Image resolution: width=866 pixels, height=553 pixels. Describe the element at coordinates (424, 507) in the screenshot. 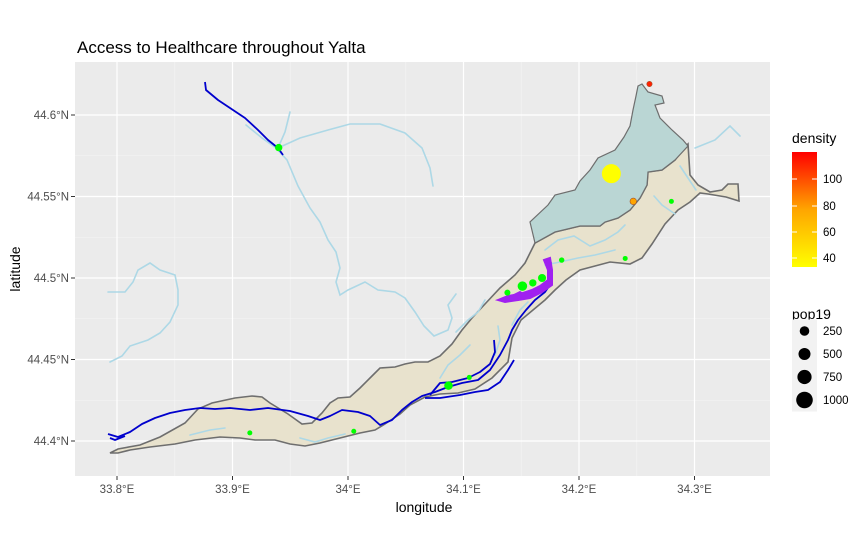

I see `x-axis-title: longitude` at that location.